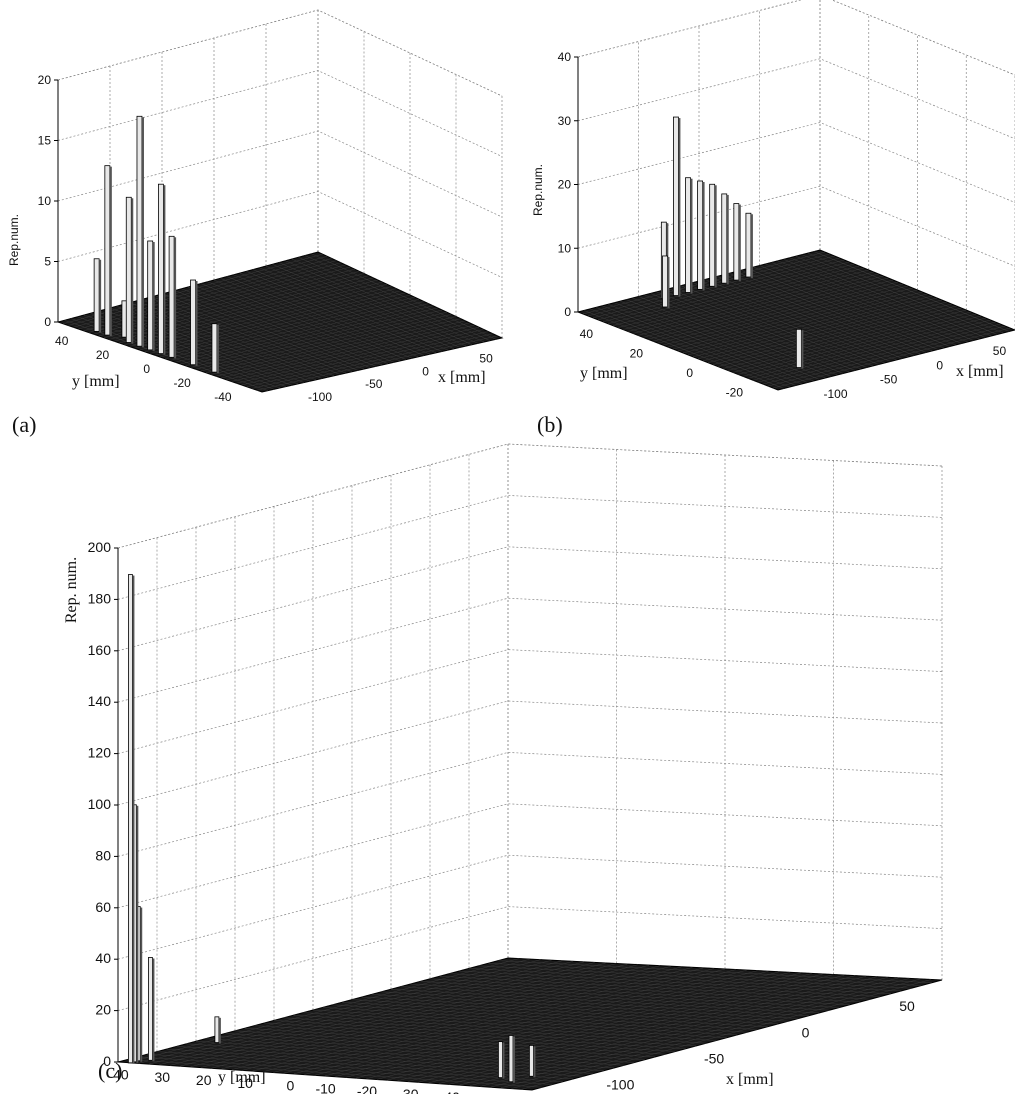  I want to click on a-ticks: 0 5 10 15 20 40 20 0 -20 -40 -100 -50 0 50, so click(265, 238).